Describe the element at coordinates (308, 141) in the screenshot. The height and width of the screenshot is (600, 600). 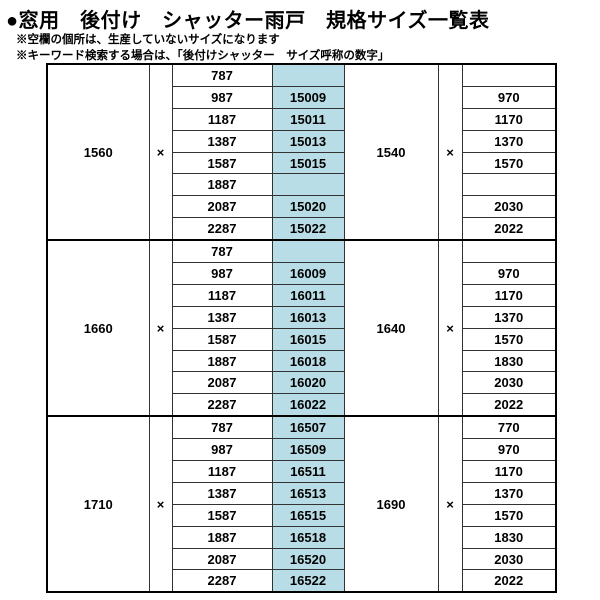
I see `size-code-cell: 15013` at that location.